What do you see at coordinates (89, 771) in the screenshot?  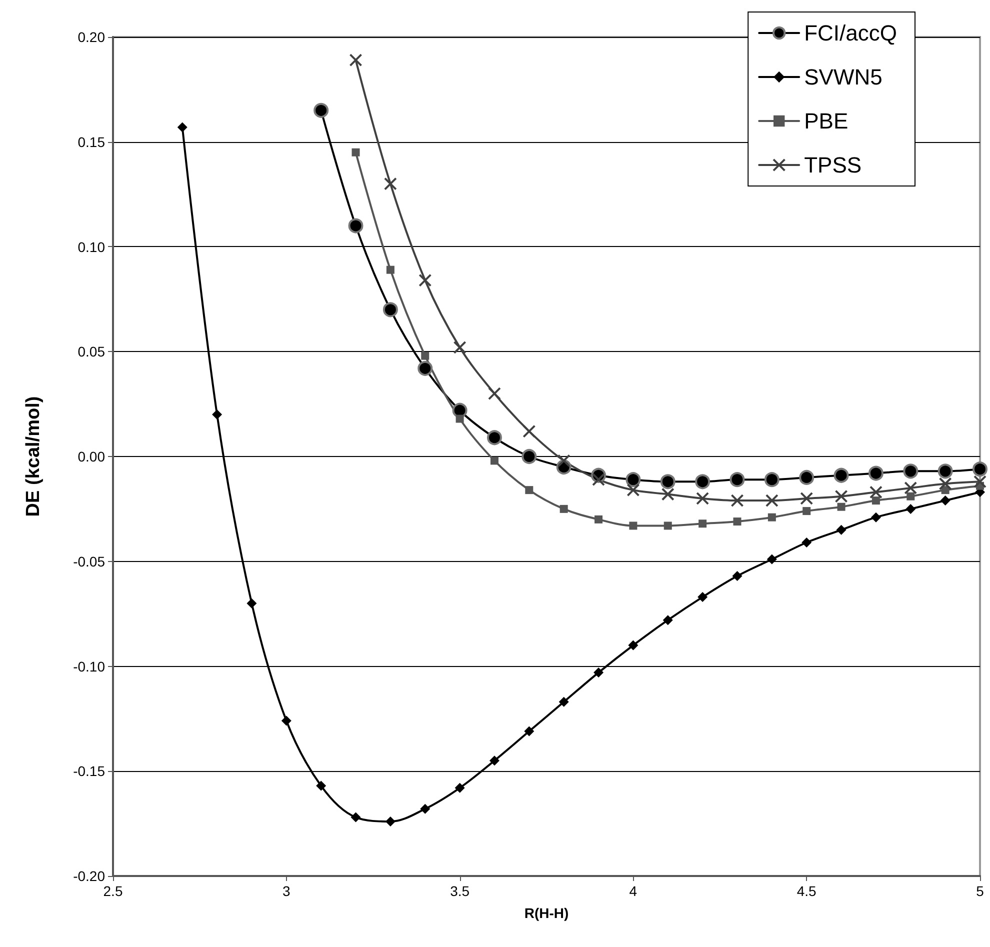 I see `y-tick-label: -0.15` at bounding box center [89, 771].